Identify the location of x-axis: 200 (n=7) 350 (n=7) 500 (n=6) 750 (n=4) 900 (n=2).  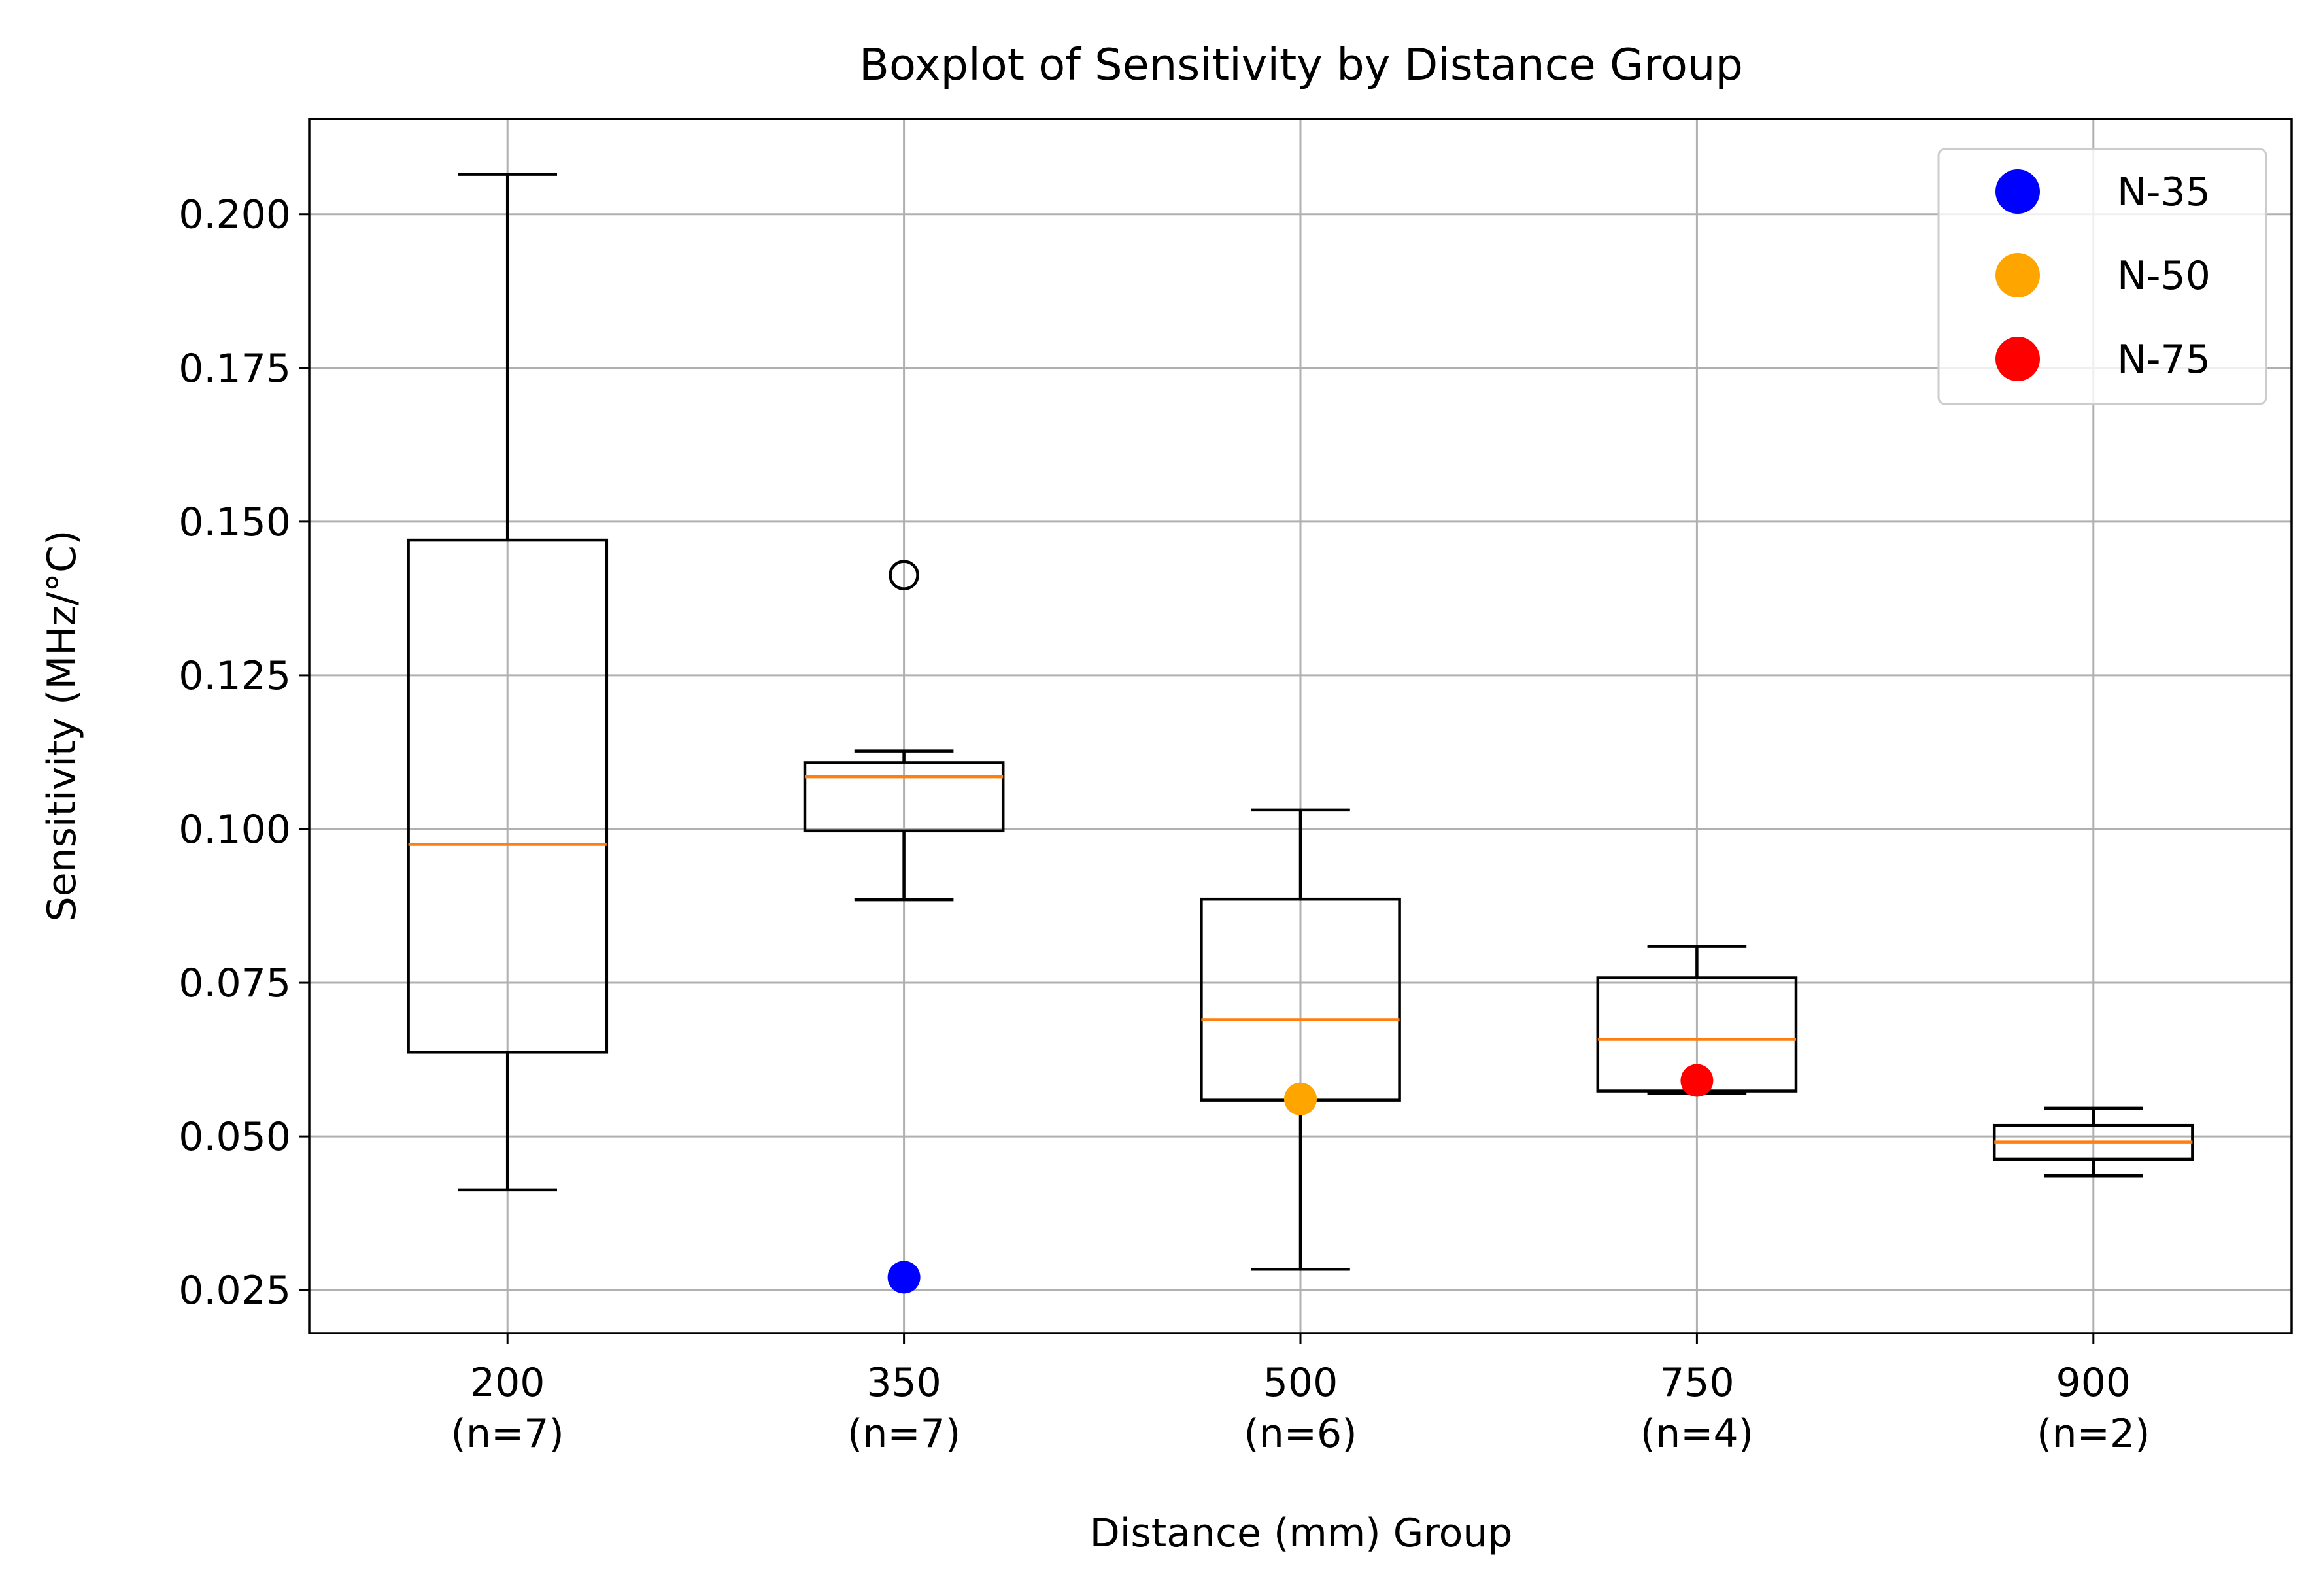
(1300, 1395).